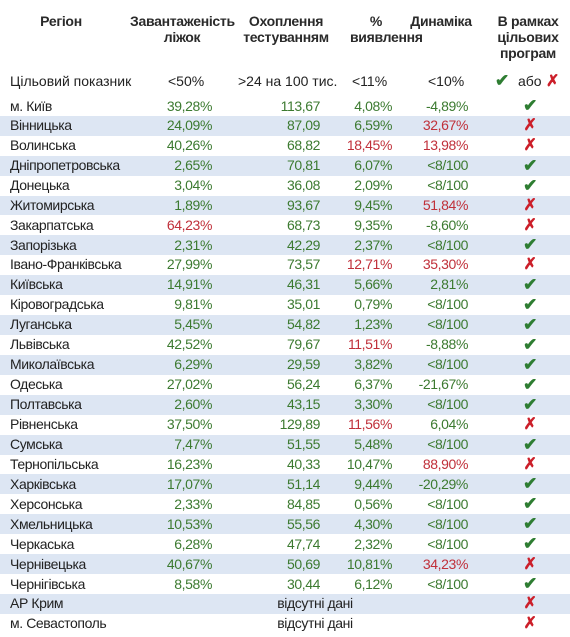  Describe the element at coordinates (189, 145) in the screenshot. I see `beds-cell: 40,26%` at that location.